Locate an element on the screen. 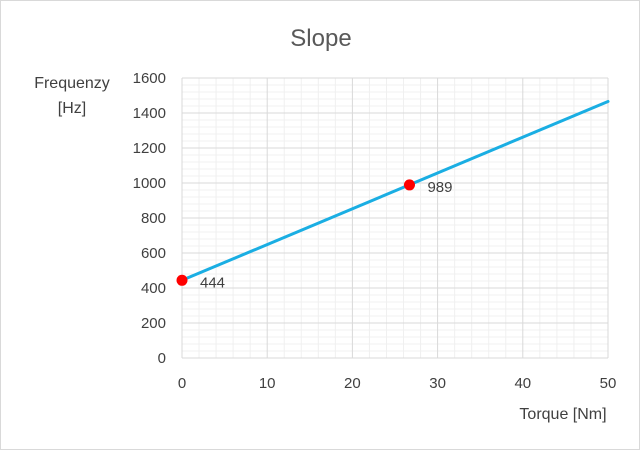 The image size is (640, 451). y-tick-label: 1200 is located at coordinates (149, 148).